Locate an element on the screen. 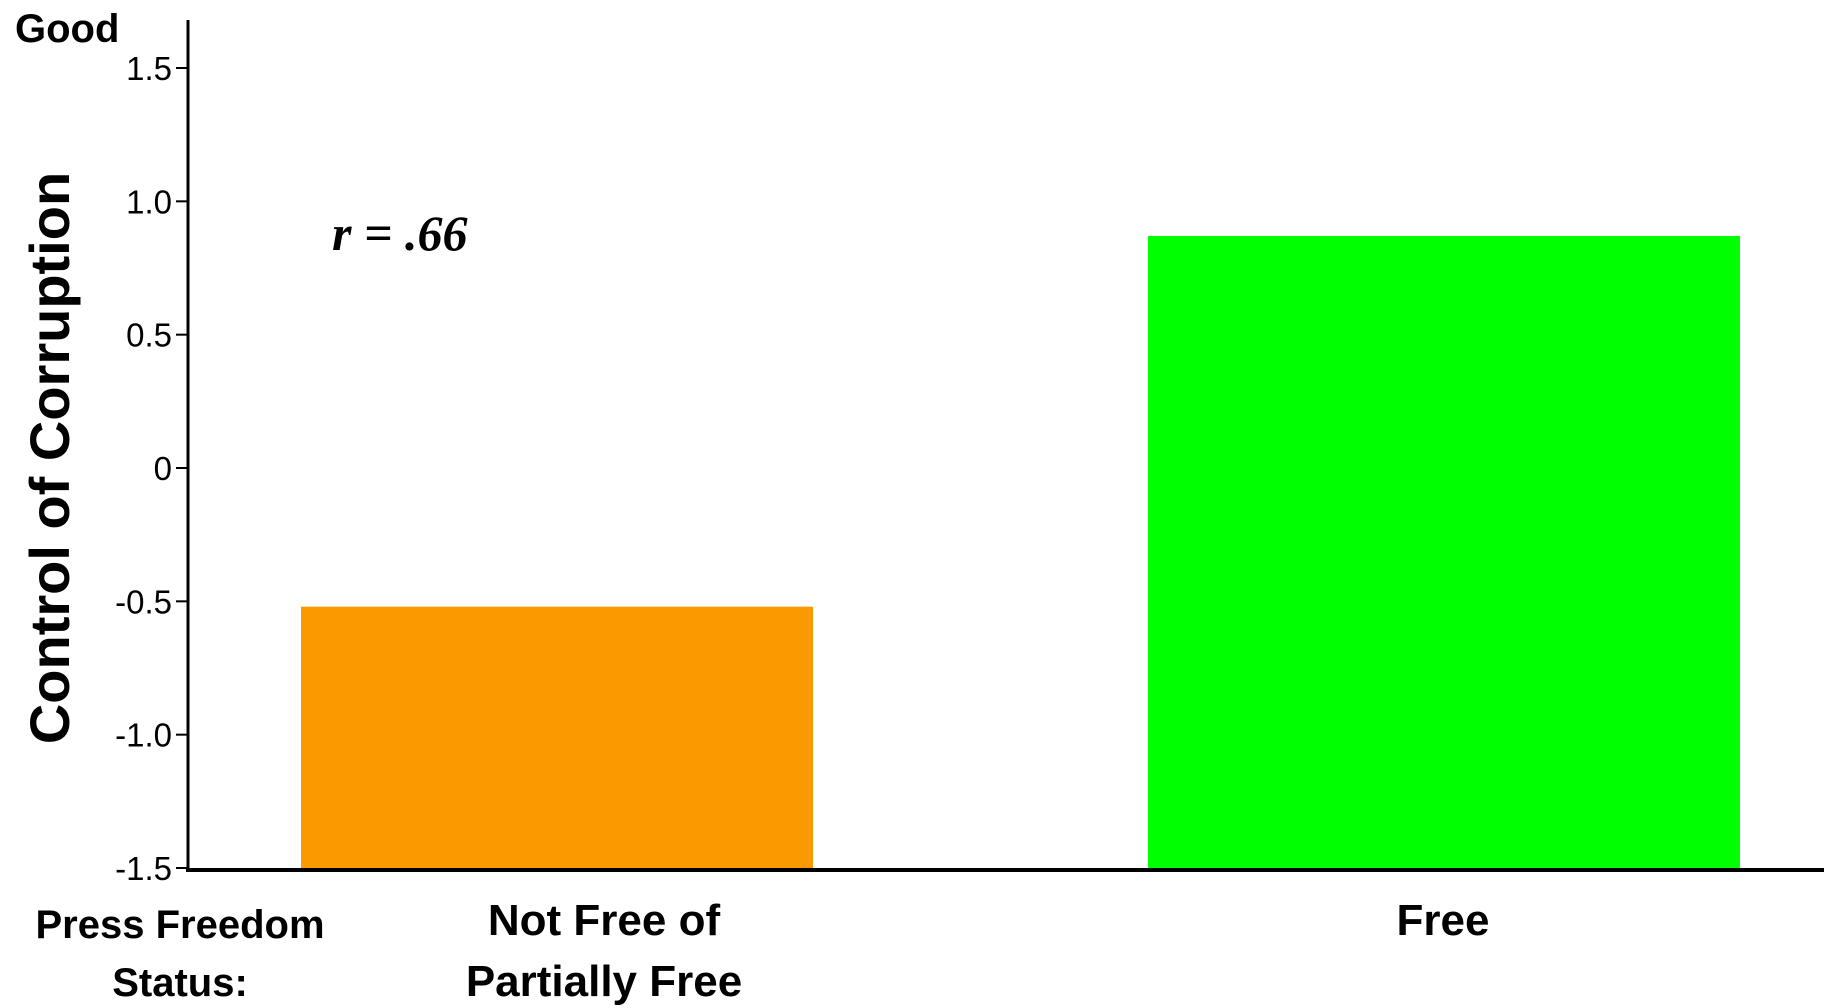  category-labels-group: Not Free of Partially Free Free is located at coordinates (978, 951).